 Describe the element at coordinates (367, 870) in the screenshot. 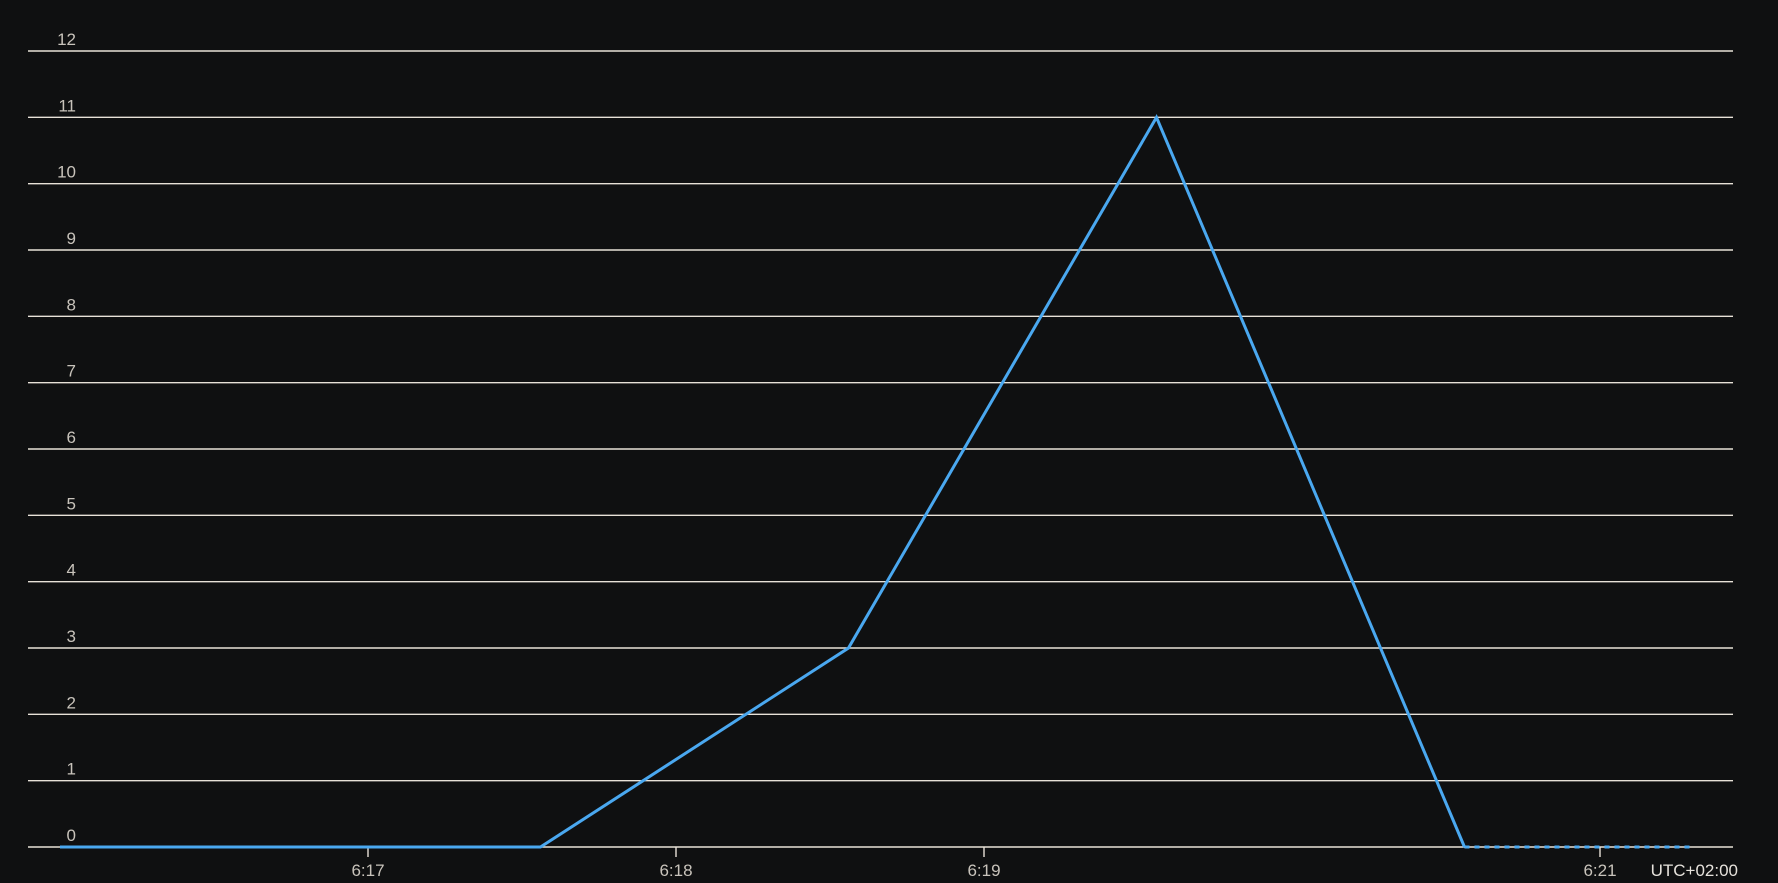

I see `x-tick-label-6:17: 6:17` at that location.